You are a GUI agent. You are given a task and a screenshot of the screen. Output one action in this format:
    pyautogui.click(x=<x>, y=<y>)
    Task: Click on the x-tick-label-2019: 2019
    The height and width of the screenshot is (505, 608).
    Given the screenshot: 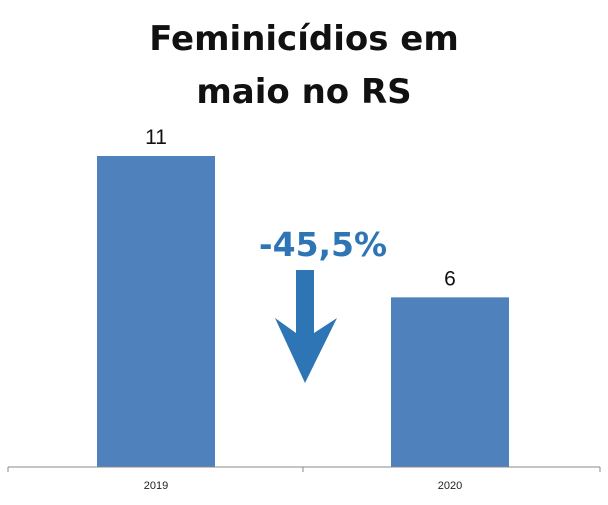 What is the action you would take?
    pyautogui.click(x=156, y=486)
    